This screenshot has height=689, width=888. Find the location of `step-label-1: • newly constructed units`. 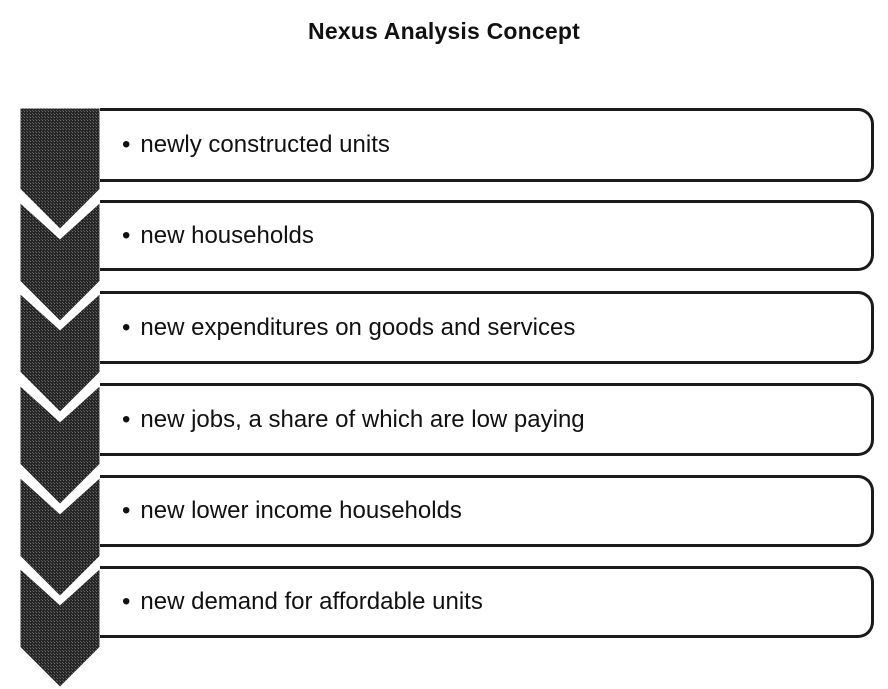

step-label-1: • newly constructed units is located at coordinates (256, 144).